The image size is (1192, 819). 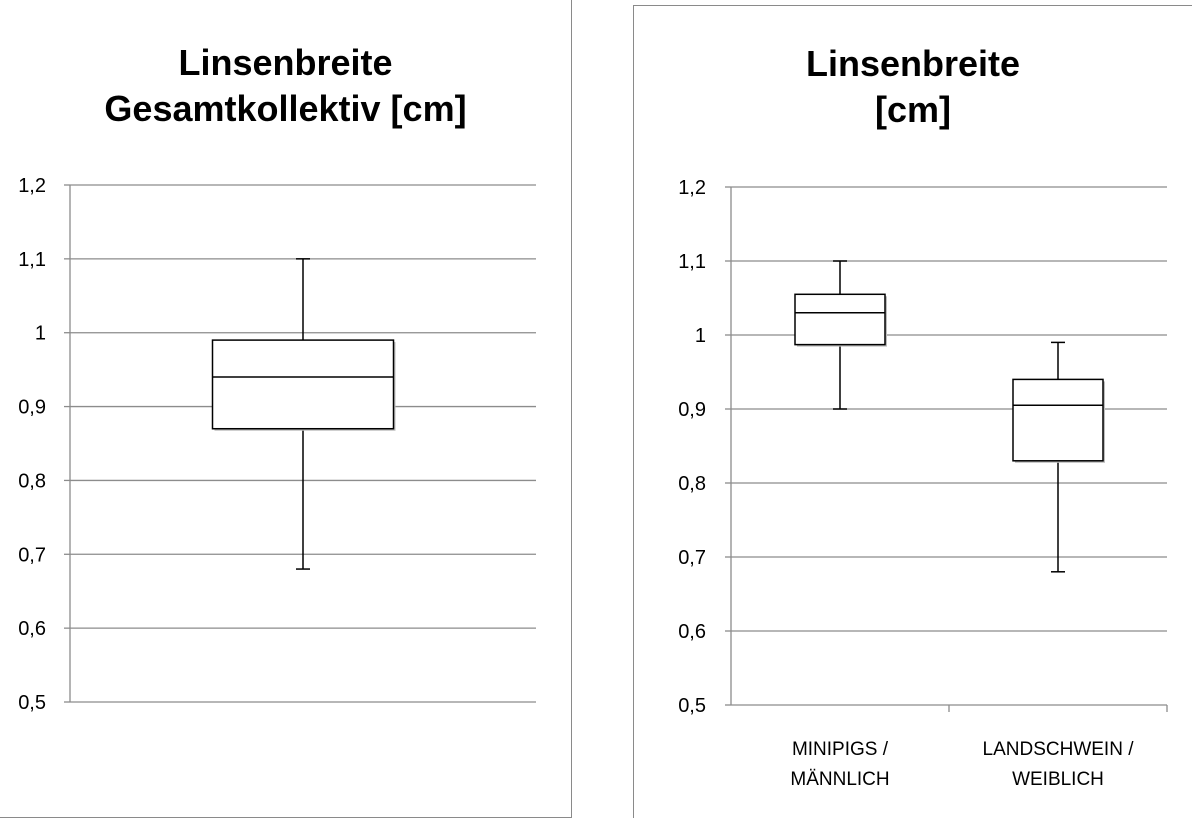 What do you see at coordinates (285, 86) in the screenshot?
I see `chart-title: Linsenbreite Gesamtkollektiv [cm]` at bounding box center [285, 86].